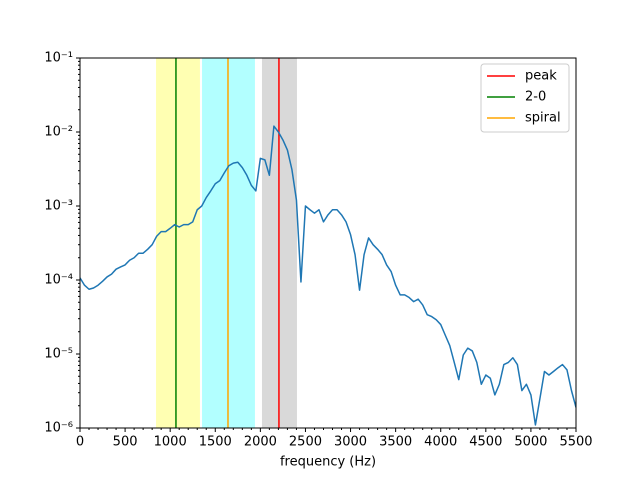 The image size is (640, 480). What do you see at coordinates (541, 76) in the screenshot?
I see `legend-label: peak` at bounding box center [541, 76].